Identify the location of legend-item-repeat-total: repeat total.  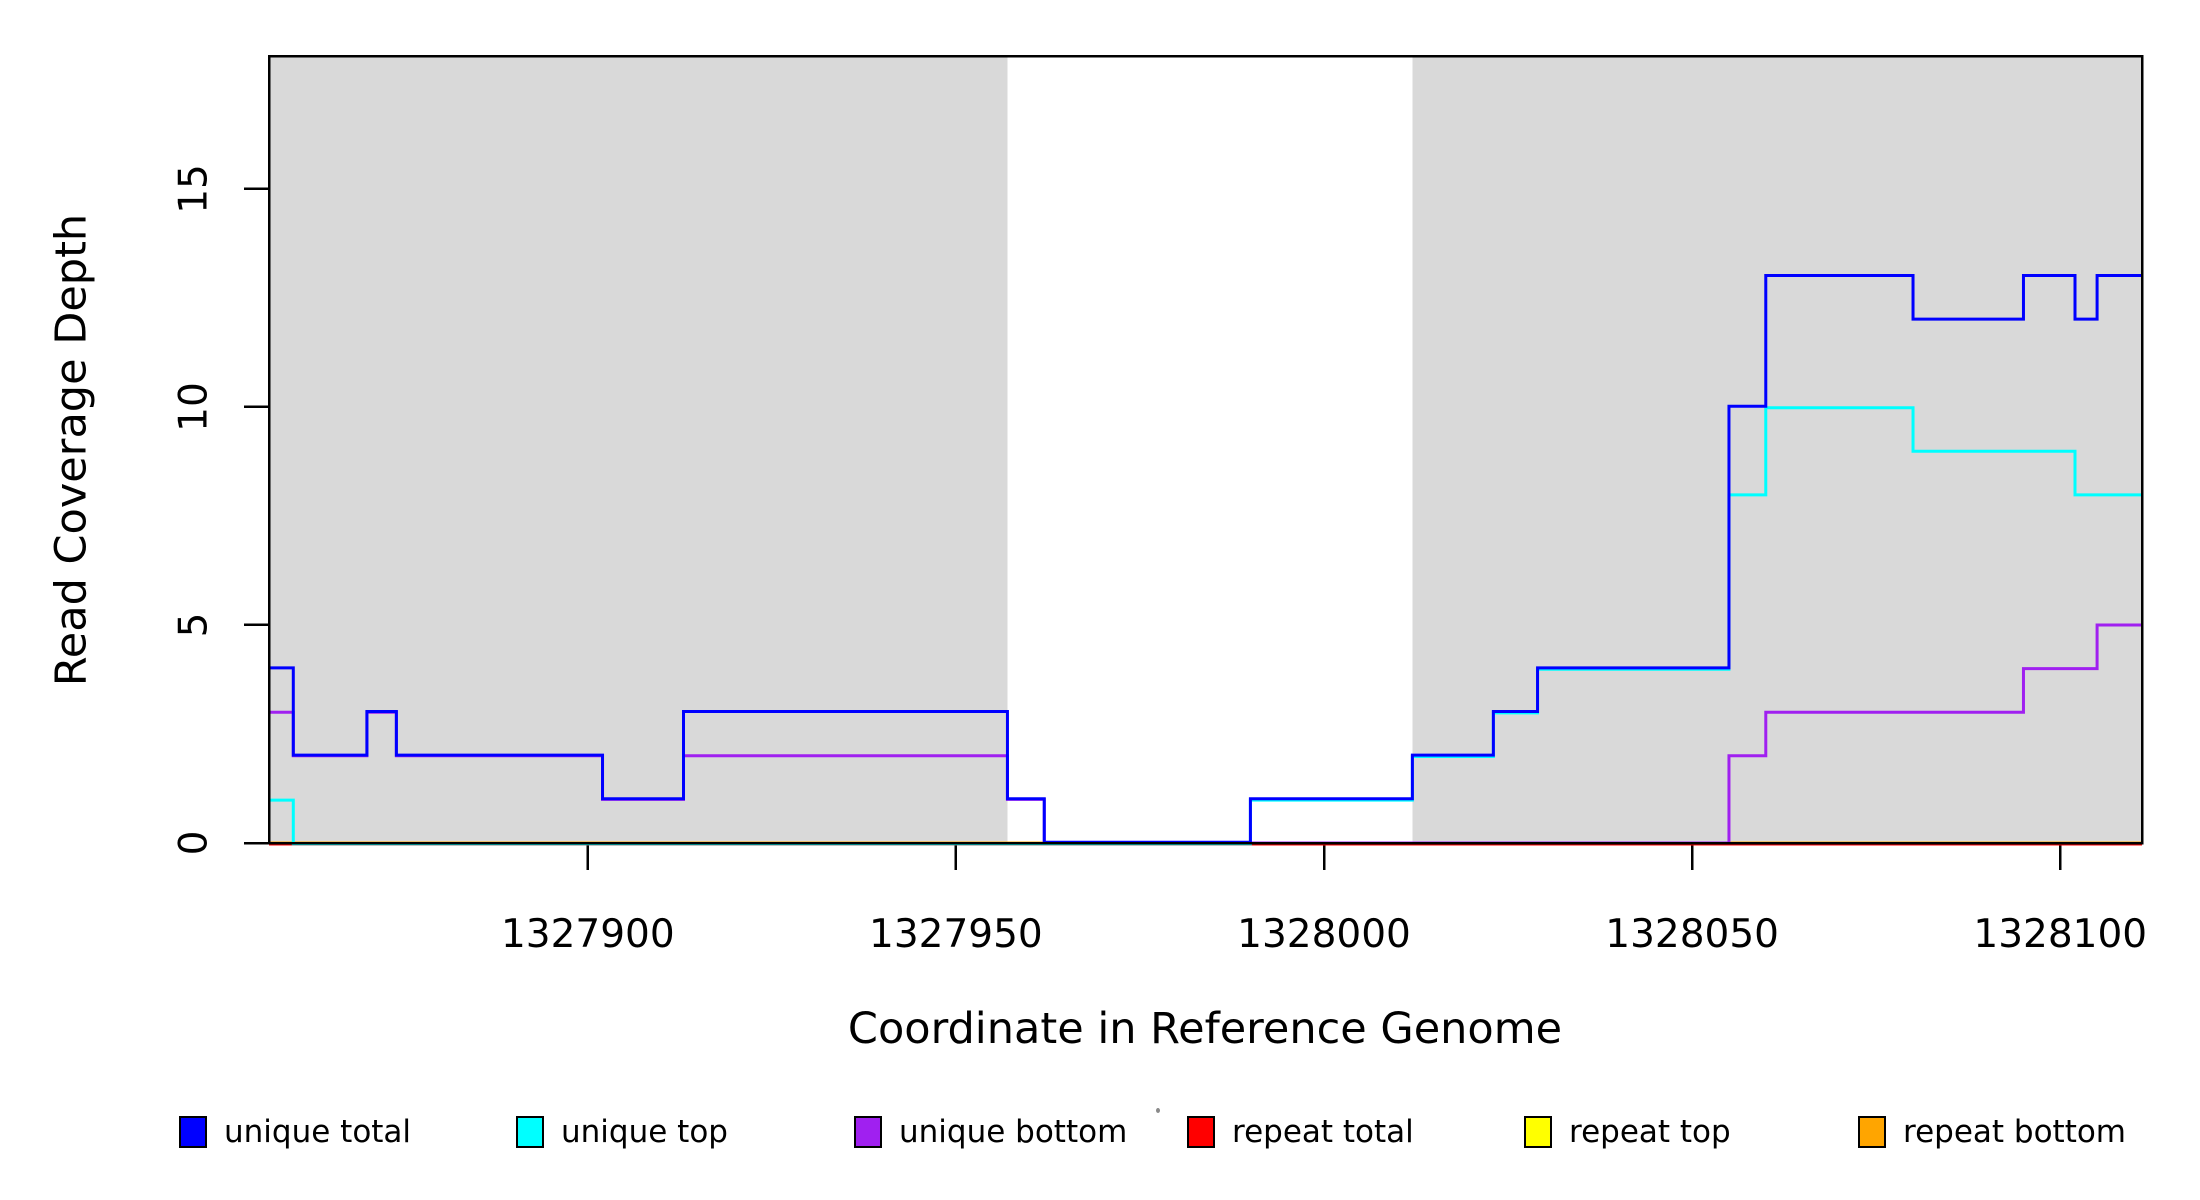
(1300, 1132).